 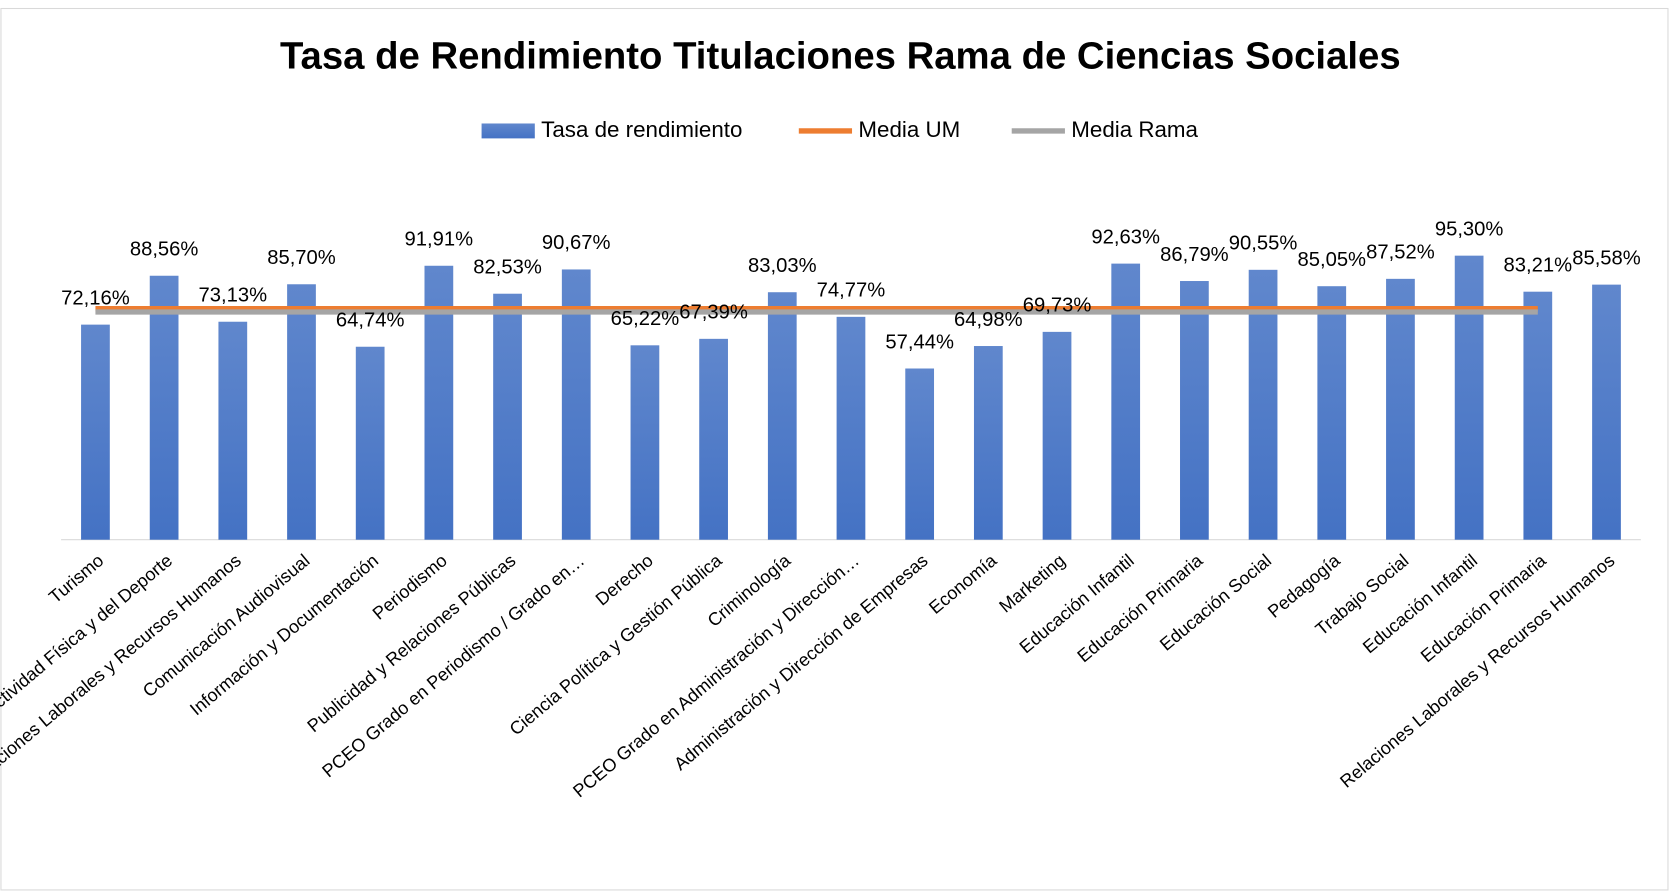 What do you see at coordinates (1134, 129) in the screenshot?
I see `legend-label: Media Rama` at bounding box center [1134, 129].